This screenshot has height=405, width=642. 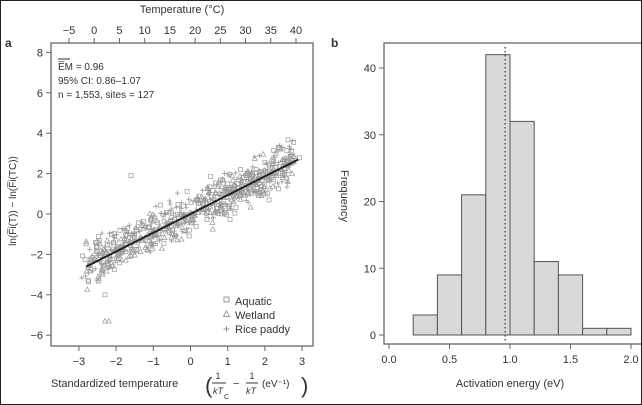 What do you see at coordinates (36, 336) in the screenshot?
I see `y-tick-label: −6` at bounding box center [36, 336].